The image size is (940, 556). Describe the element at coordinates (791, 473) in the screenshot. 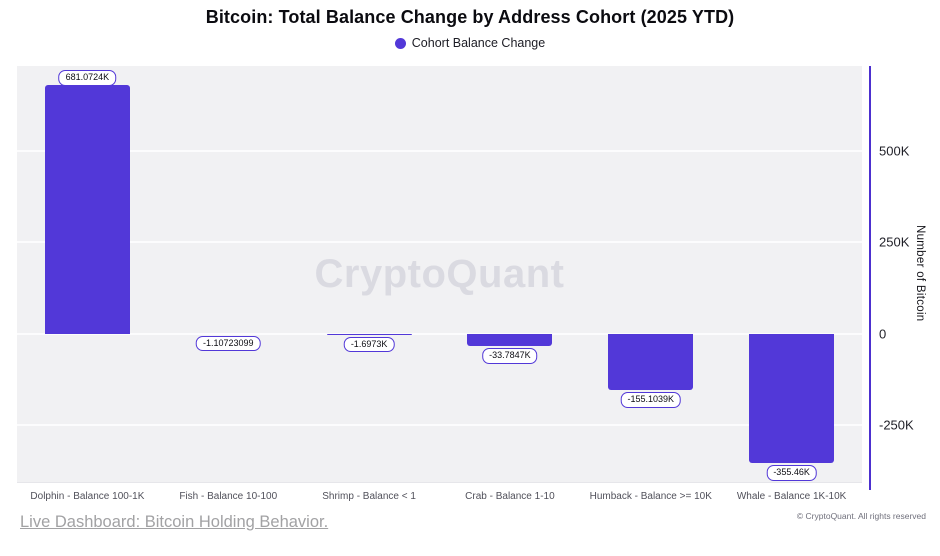

I see `bar-value-label: -355.46K` at that location.